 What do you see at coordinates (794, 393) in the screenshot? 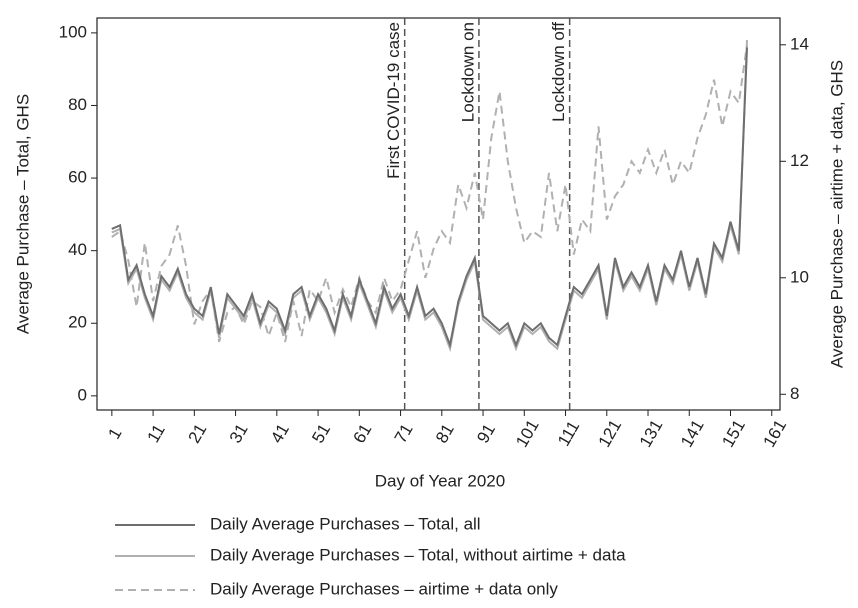
I see `y2-tick-label: 8` at bounding box center [794, 393].